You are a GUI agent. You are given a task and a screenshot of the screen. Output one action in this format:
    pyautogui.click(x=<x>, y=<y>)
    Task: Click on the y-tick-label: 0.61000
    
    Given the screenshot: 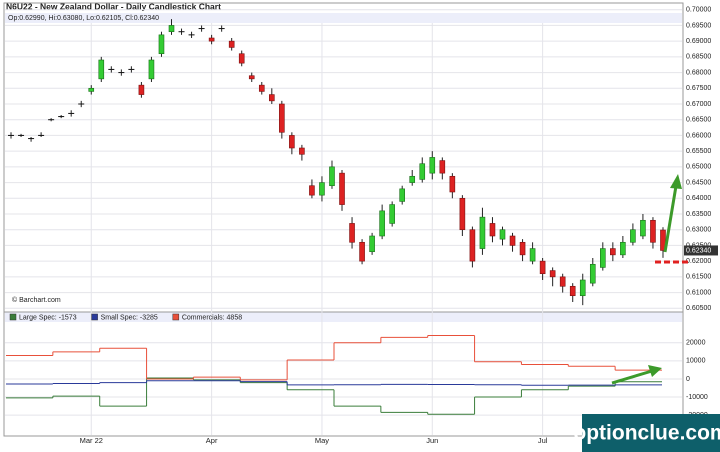 What is the action you would take?
    pyautogui.click(x=698, y=292)
    